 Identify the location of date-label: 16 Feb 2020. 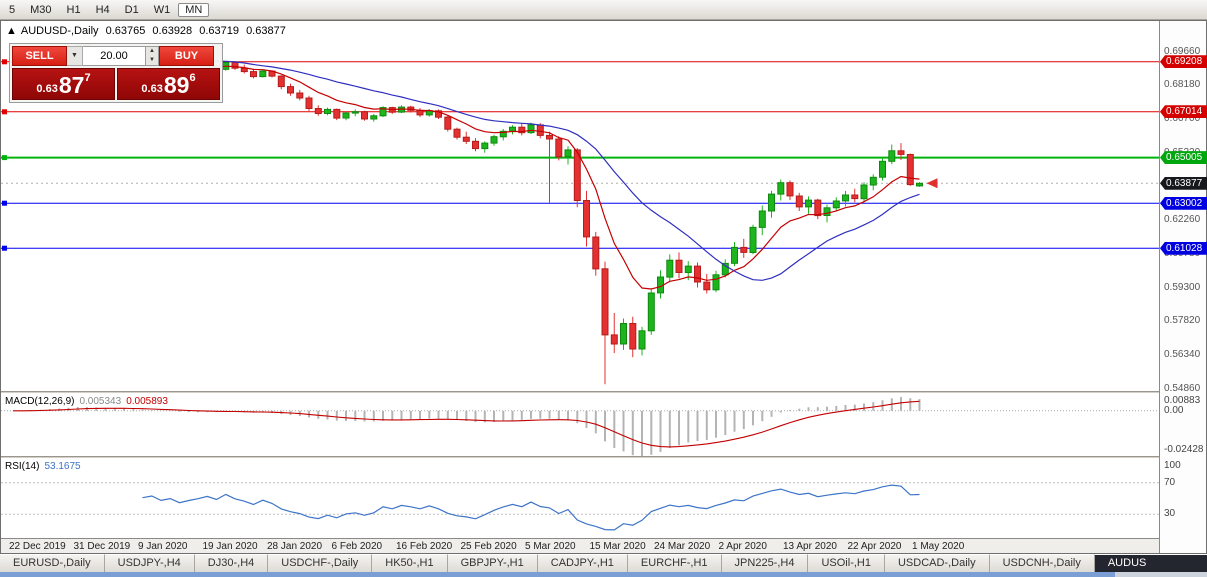
(424, 546).